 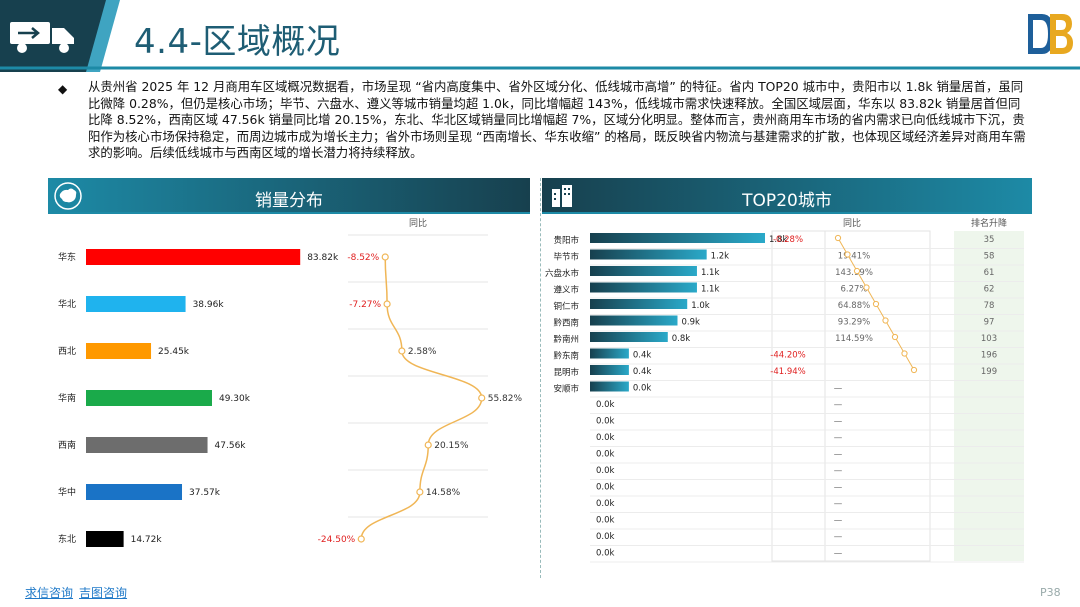 I want to click on rank-change-label: 97, so click(x=989, y=323).